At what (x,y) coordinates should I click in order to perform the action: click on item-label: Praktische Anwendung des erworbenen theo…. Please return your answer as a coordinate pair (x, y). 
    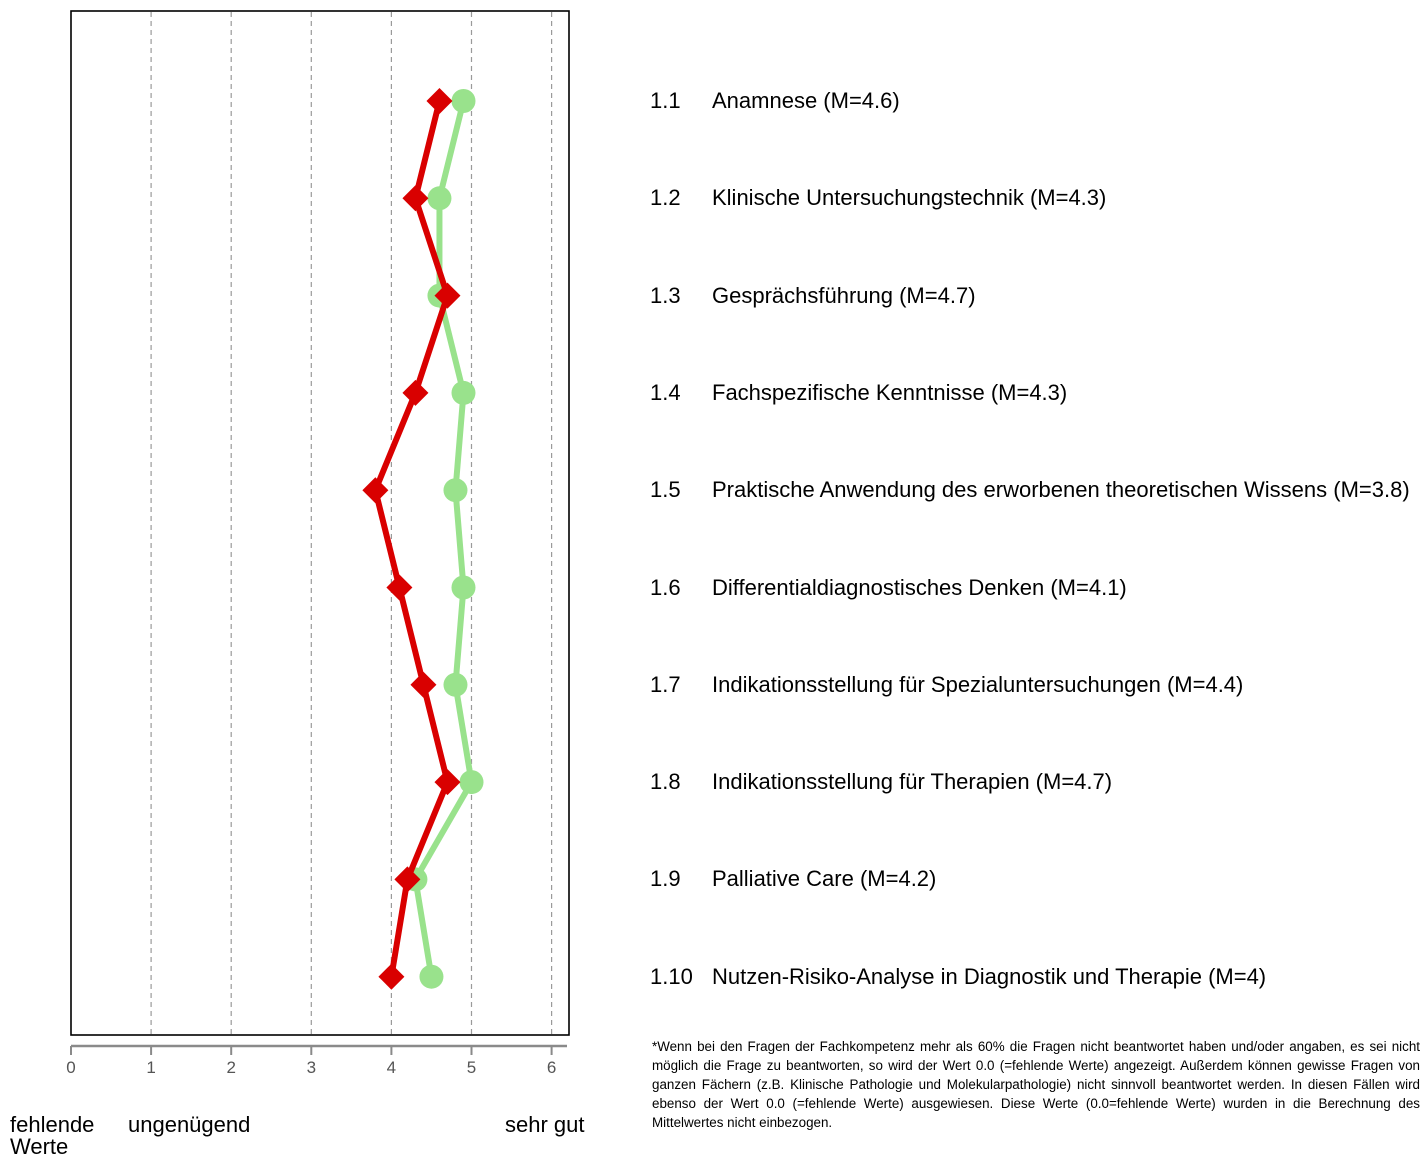
    Looking at the image, I should click on (1061, 490).